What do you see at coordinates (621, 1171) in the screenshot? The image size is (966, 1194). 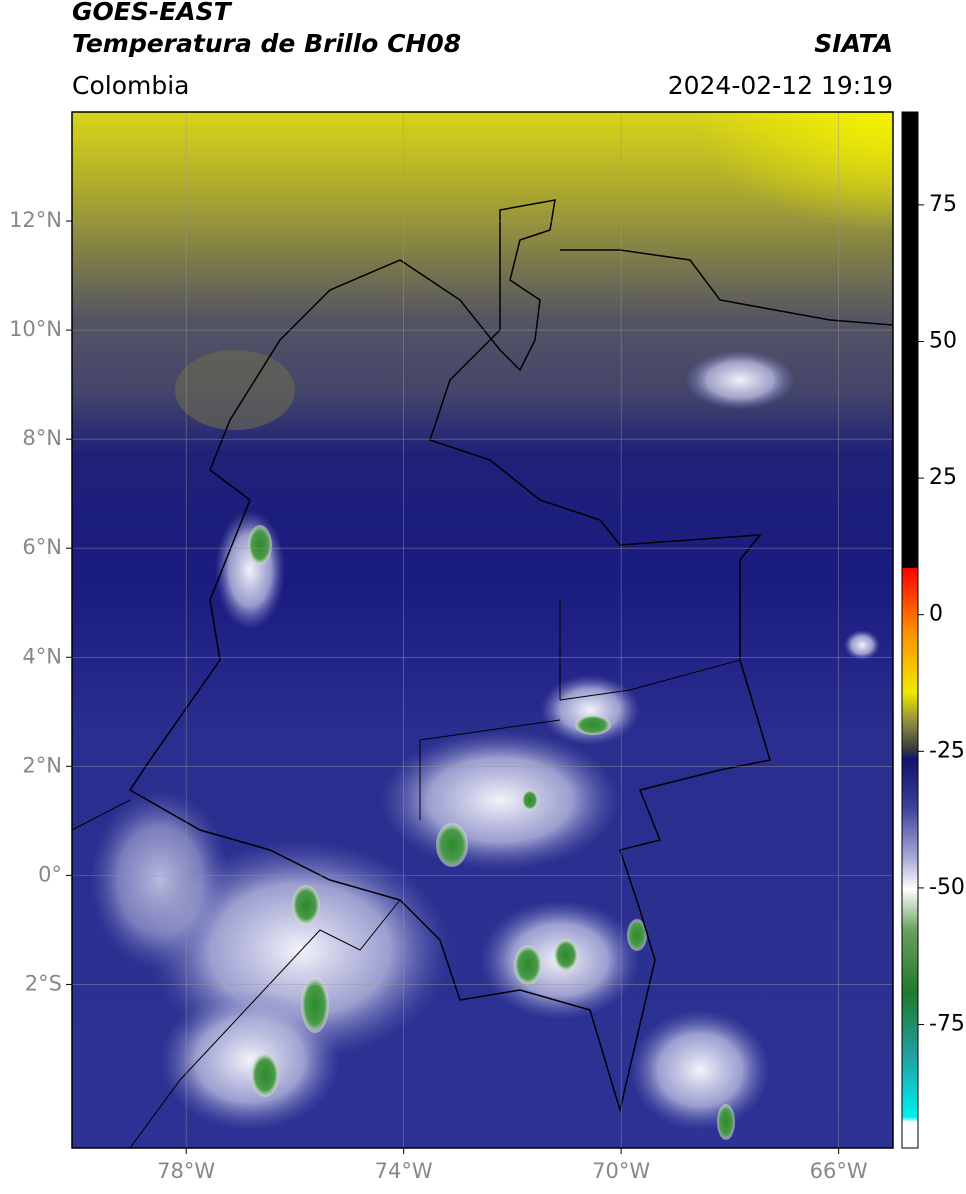 I see `x-tick-label: 70°W` at bounding box center [621, 1171].